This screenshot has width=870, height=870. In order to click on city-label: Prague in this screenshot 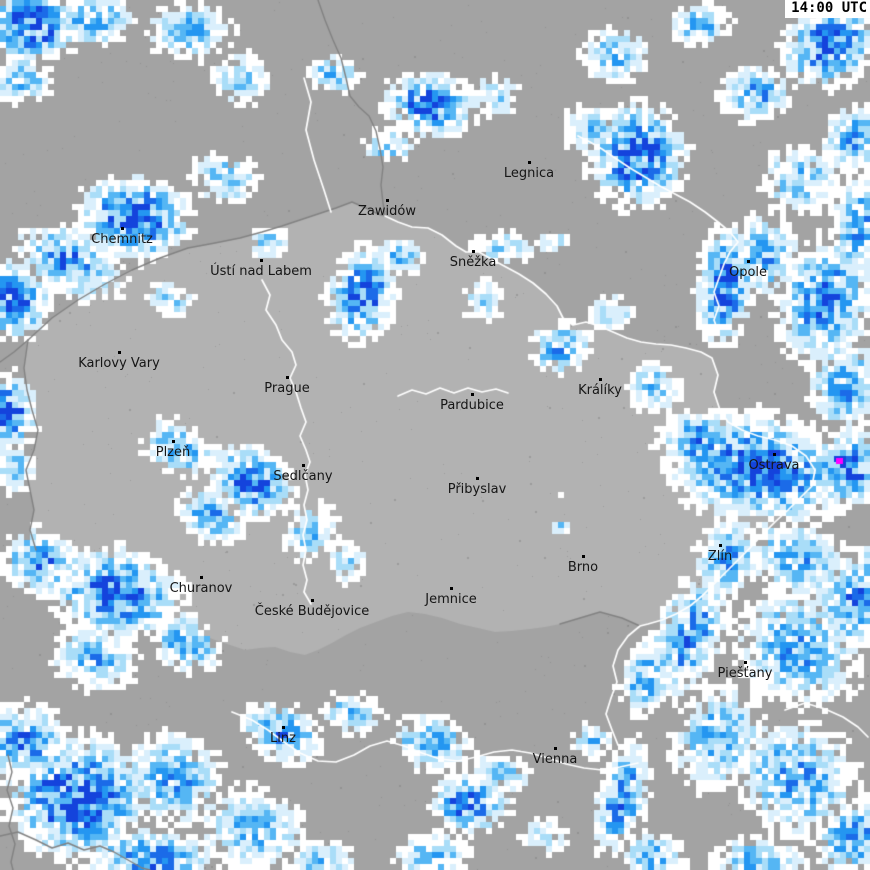, I will do `click(287, 388)`.